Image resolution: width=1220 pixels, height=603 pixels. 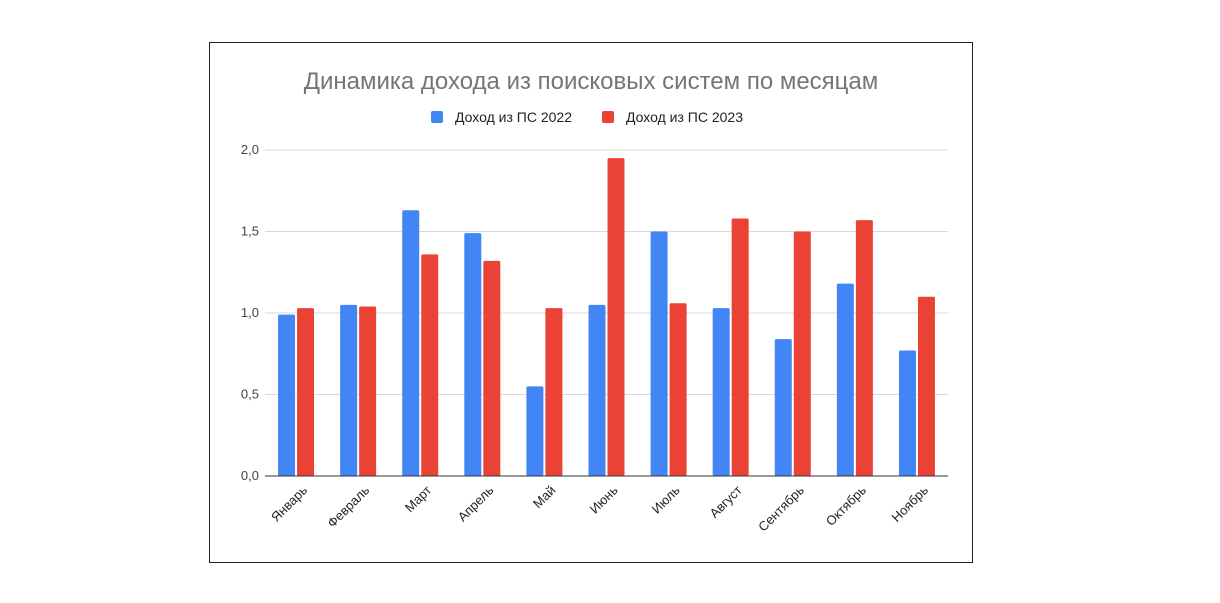 I want to click on x-category-label: Январь, so click(x=289, y=503).